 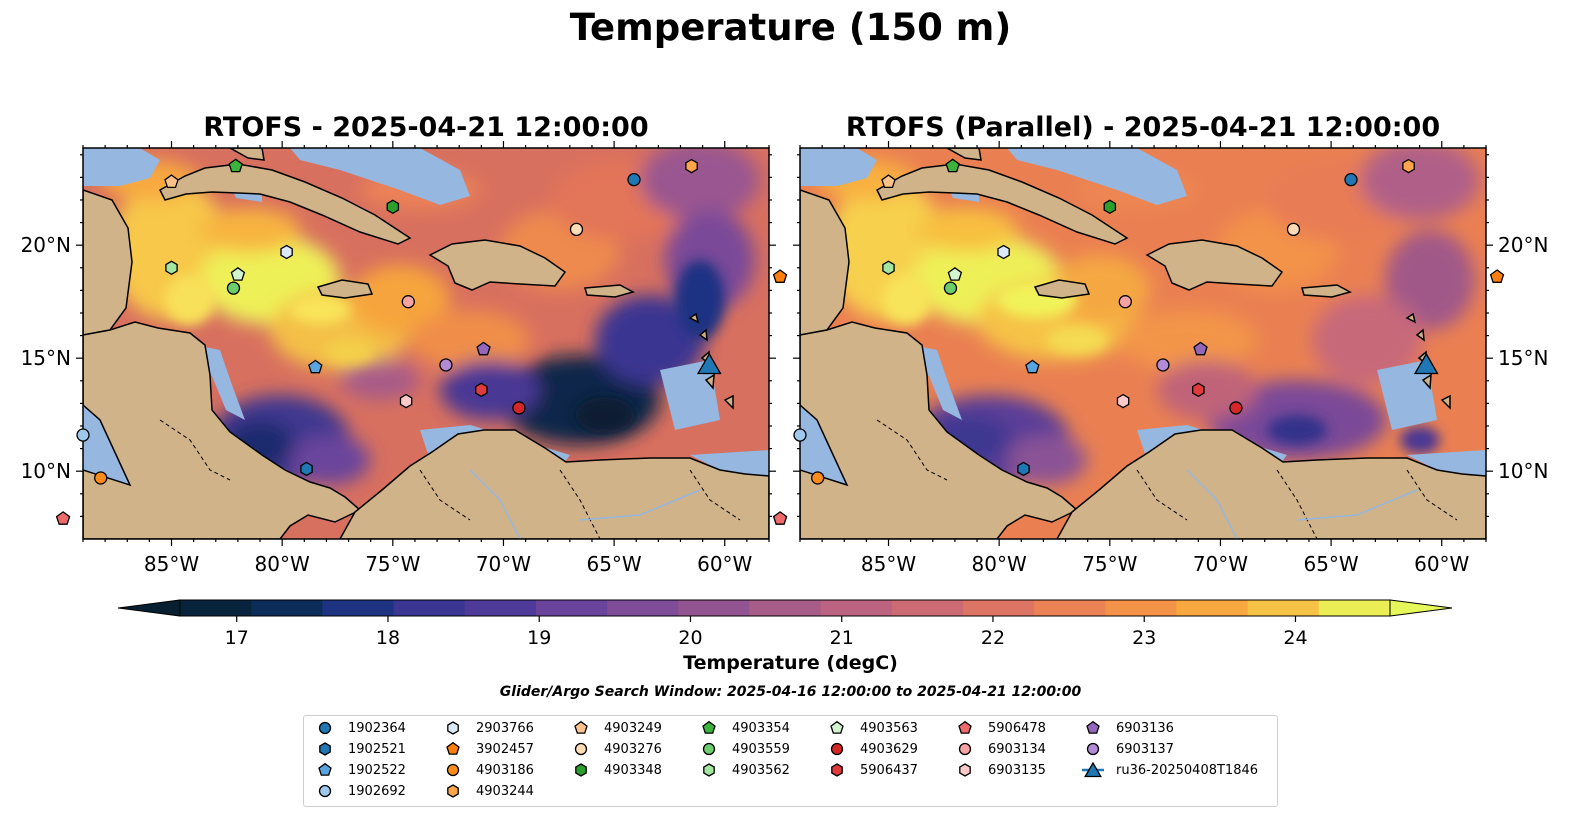 I want to click on lat-tick-label: 10°N, so click(x=1523, y=471).